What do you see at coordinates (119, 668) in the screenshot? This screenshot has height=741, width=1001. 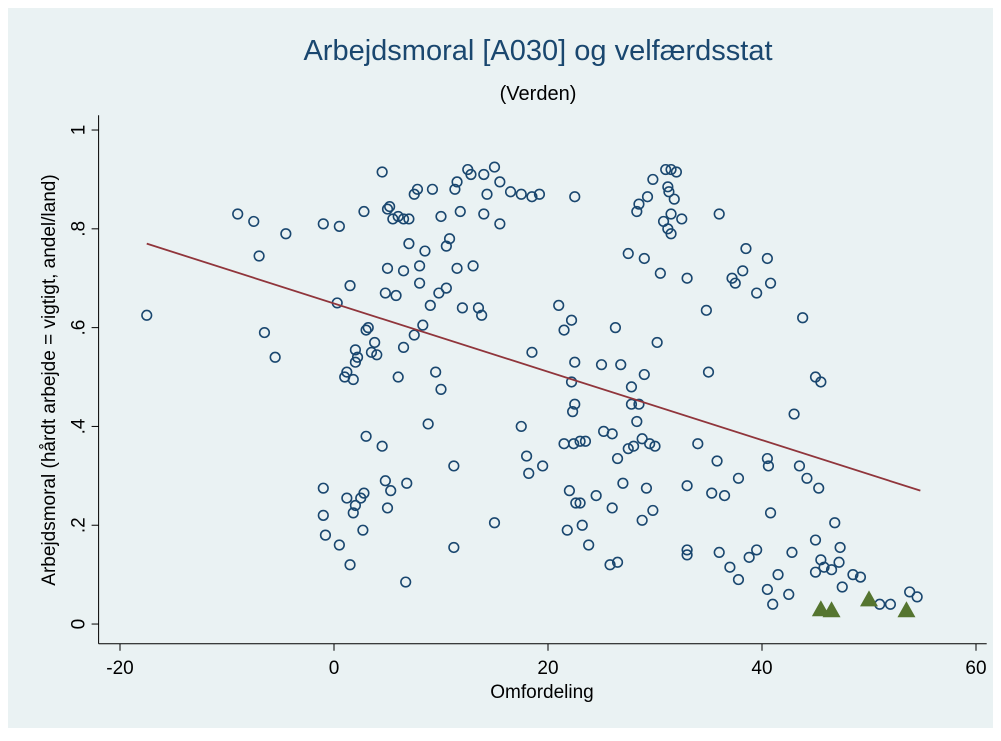 I see `x-tick-label: -20` at bounding box center [119, 668].